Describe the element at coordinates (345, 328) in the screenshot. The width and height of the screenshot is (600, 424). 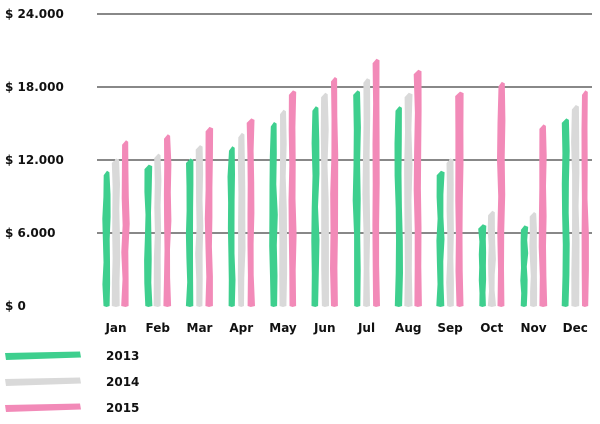
I see `x-axis-category-labels: Jan Feb Mar Apr May Jun Jul Aug Sep Oct Nov Dec` at that location.